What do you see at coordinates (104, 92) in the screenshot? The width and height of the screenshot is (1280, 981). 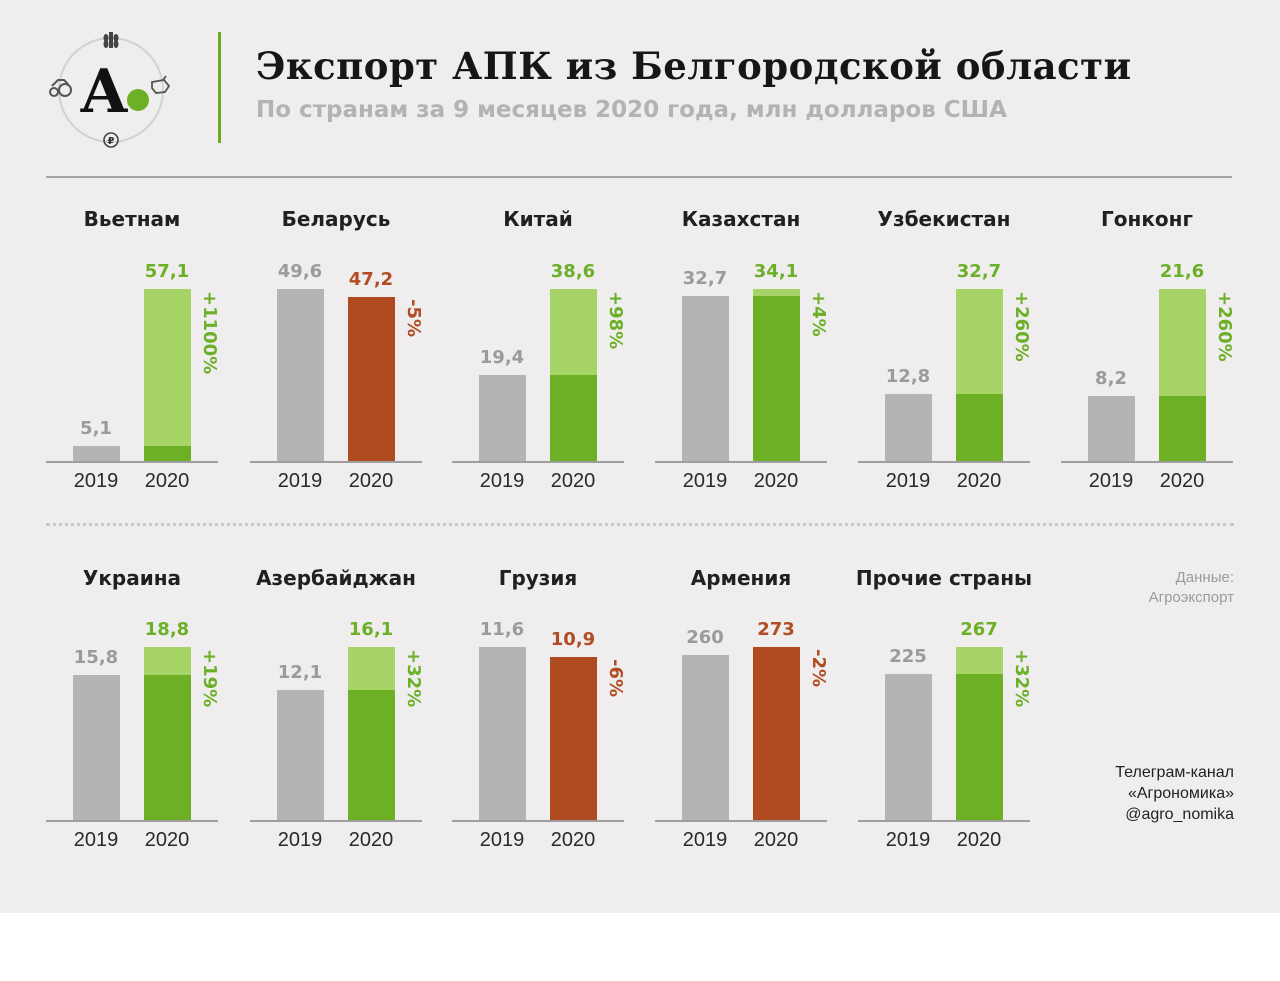 I see `logo-letter: А` at bounding box center [104, 92].